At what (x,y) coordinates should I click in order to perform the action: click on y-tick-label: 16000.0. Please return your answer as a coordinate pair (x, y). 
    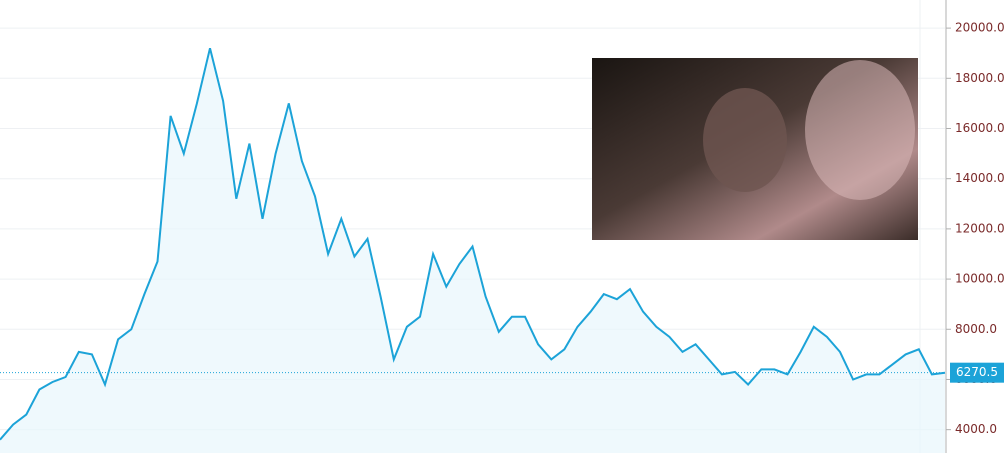
    Looking at the image, I should click on (980, 128).